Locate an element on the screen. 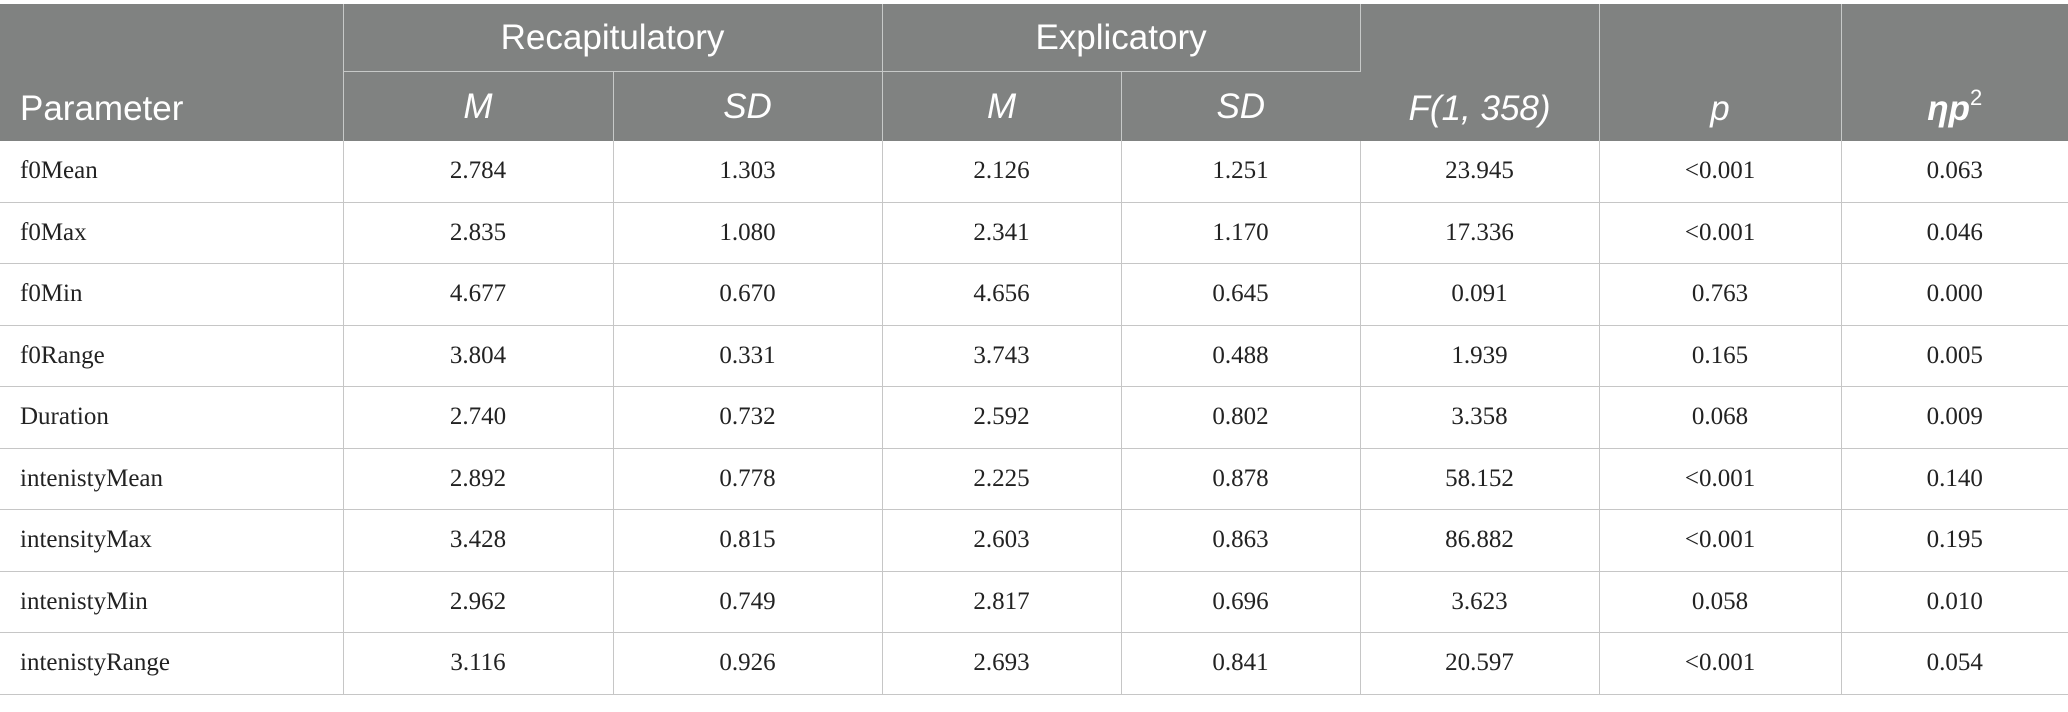 This screenshot has height=712, width=2068. cell-parameter: f0Range is located at coordinates (172, 356).